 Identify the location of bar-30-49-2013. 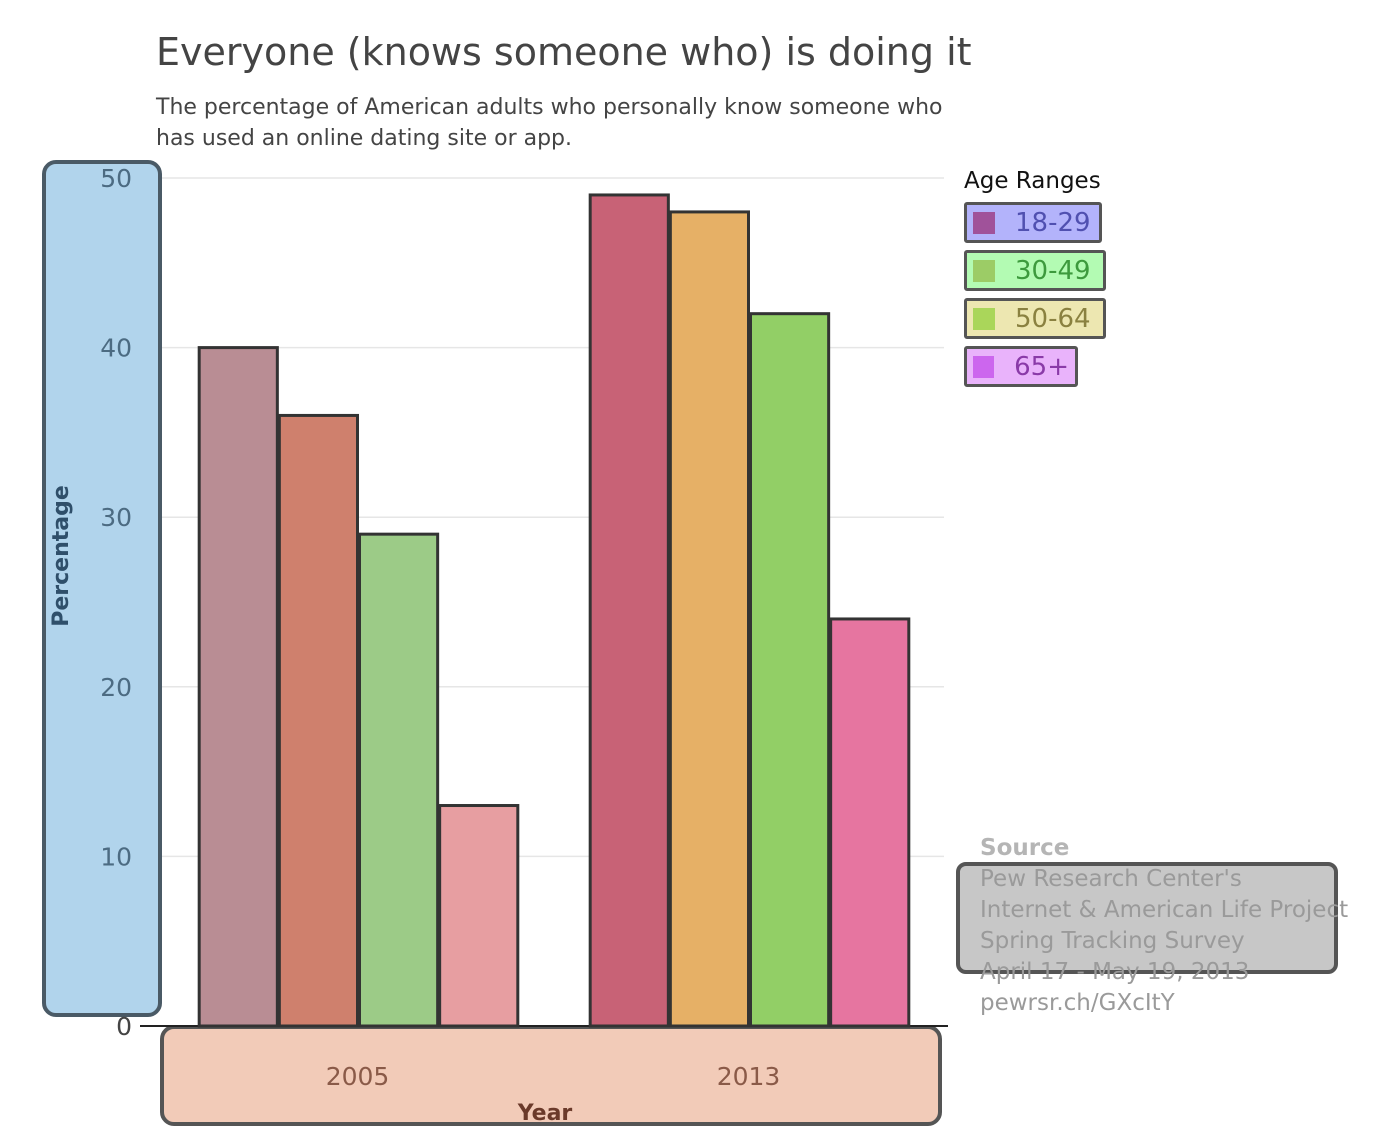
(709, 619).